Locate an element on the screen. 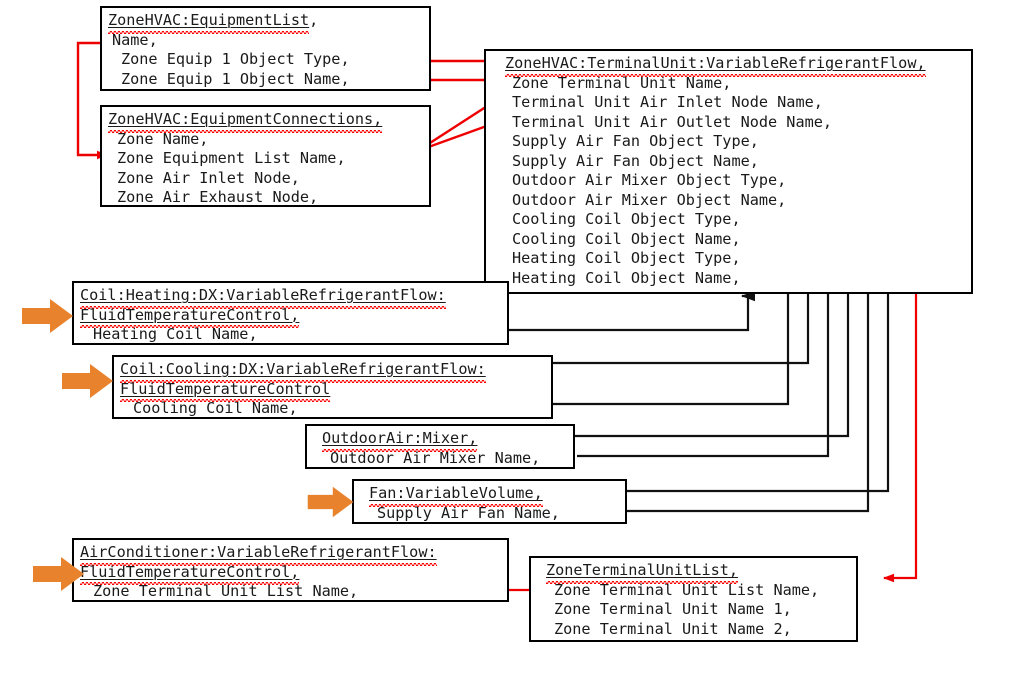  orange-arrow-heating-coil is located at coordinates (47, 316).